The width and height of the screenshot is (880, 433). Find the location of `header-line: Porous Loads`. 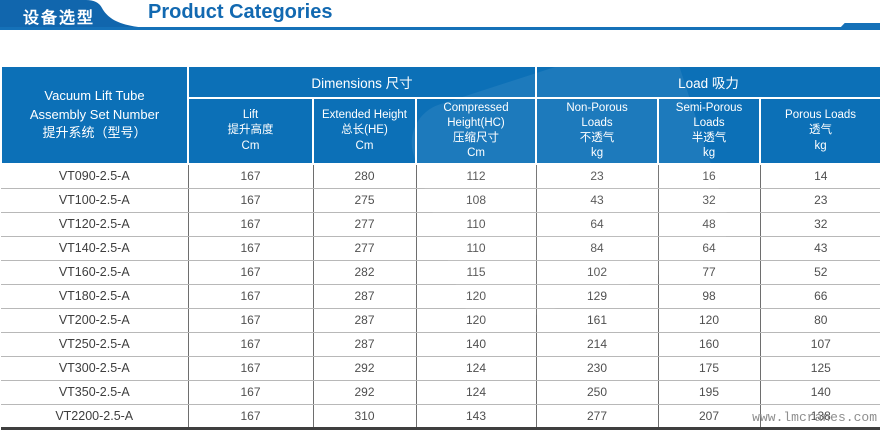

header-line: Porous Loads is located at coordinates (821, 115).